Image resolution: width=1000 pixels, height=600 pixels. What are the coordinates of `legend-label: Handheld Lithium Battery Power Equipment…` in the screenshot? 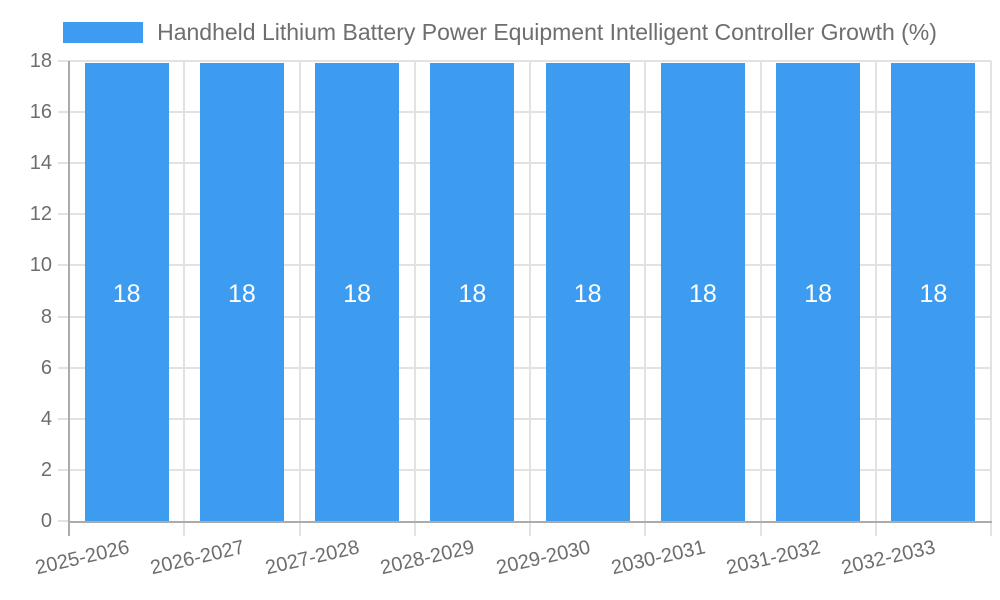 It's located at (547, 32).